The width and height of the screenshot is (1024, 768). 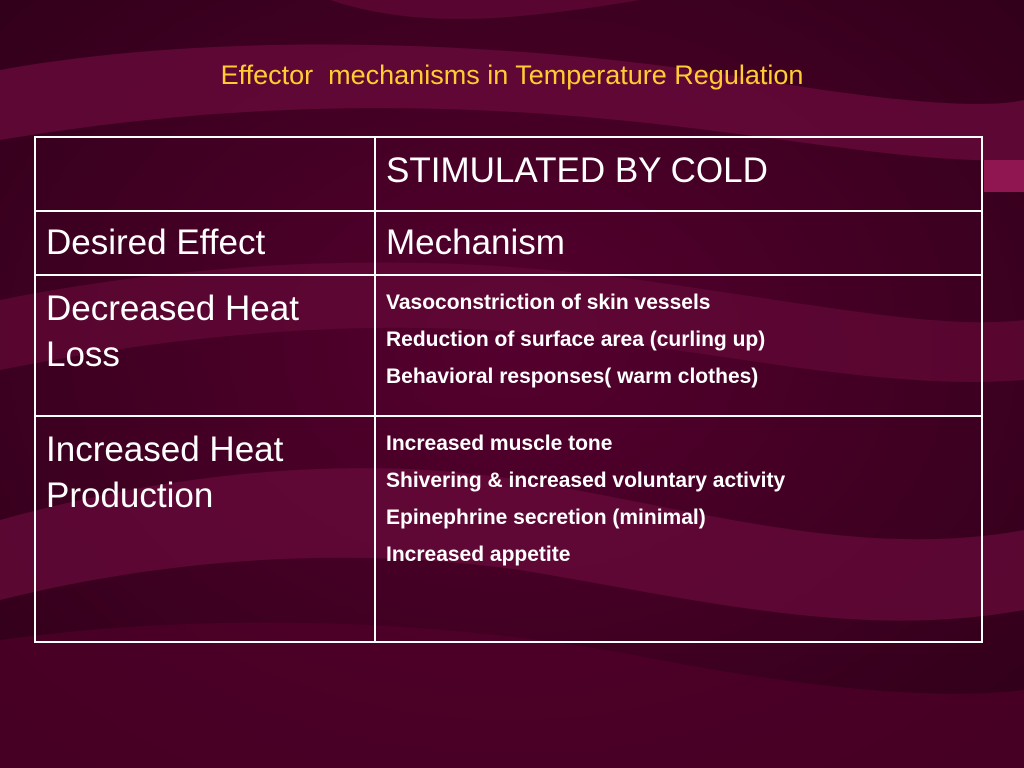 What do you see at coordinates (499, 443) in the screenshot?
I see `list-item: Increased muscle tone` at bounding box center [499, 443].